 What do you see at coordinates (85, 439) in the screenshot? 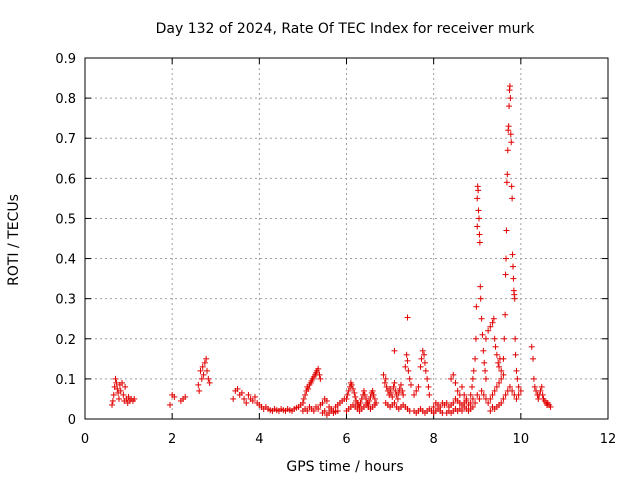
I see `x-tick-label: 0` at bounding box center [85, 439].